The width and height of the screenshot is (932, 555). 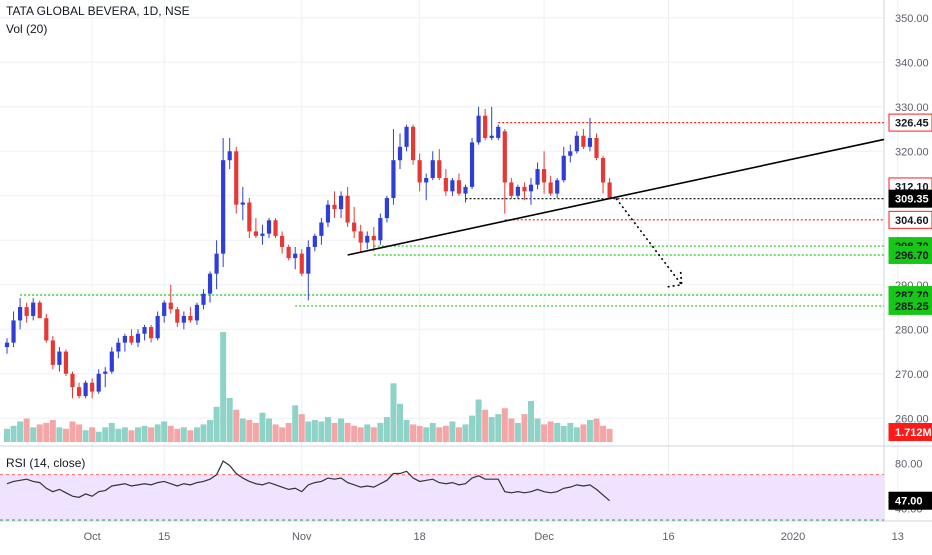 What do you see at coordinates (913, 433) in the screenshot?
I see `volume-last-label: 1.712M` at bounding box center [913, 433].